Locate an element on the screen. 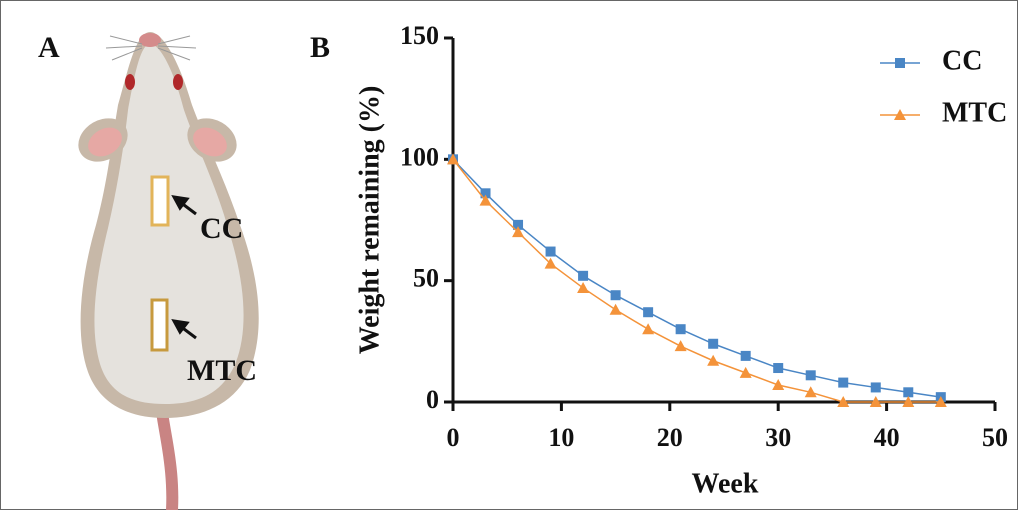 The width and height of the screenshot is (1018, 510). panel-label: A is located at coordinates (49, 47).